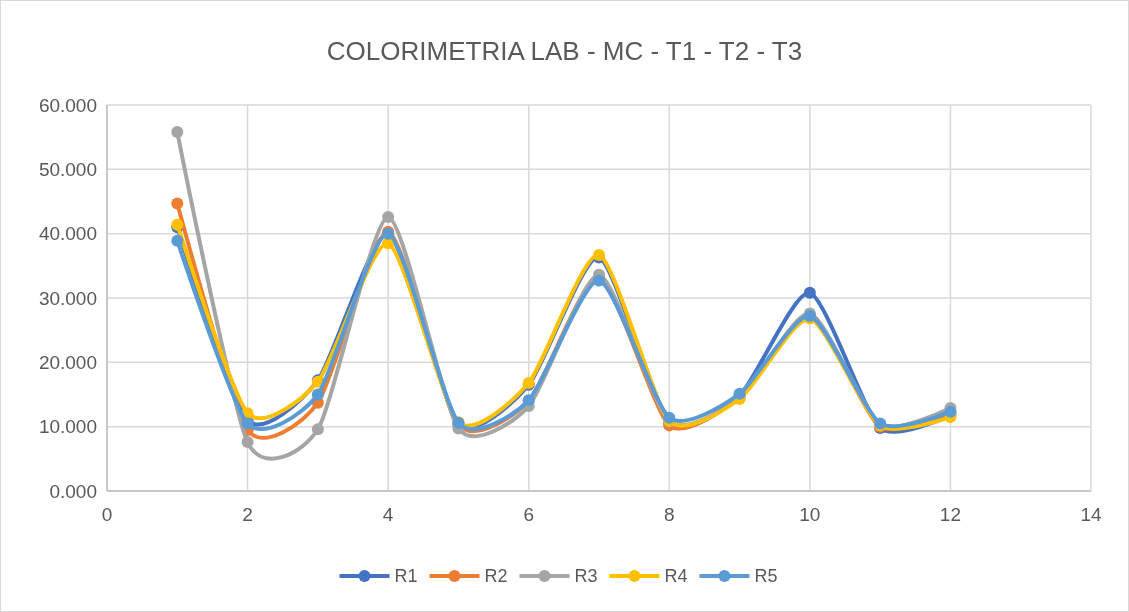 The height and width of the screenshot is (612, 1129). I want to click on chart-title: COLORIMETRIA LAB - MC - T1 - T2 - T3, so click(564, 51).